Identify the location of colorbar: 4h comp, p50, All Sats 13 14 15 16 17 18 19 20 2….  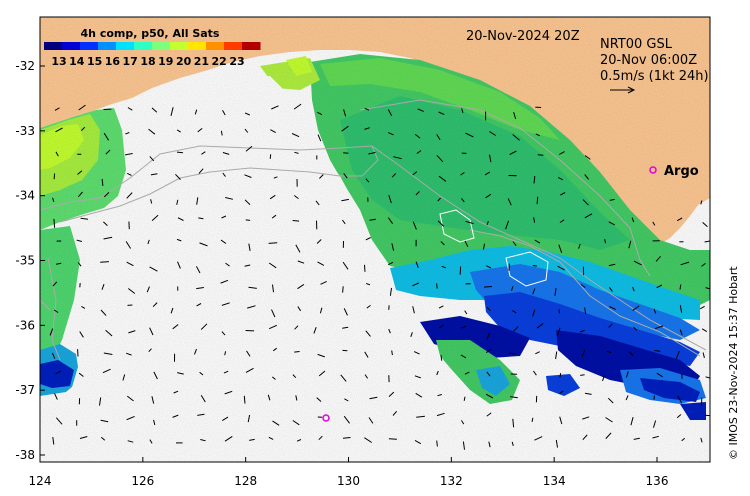
(152, 47).